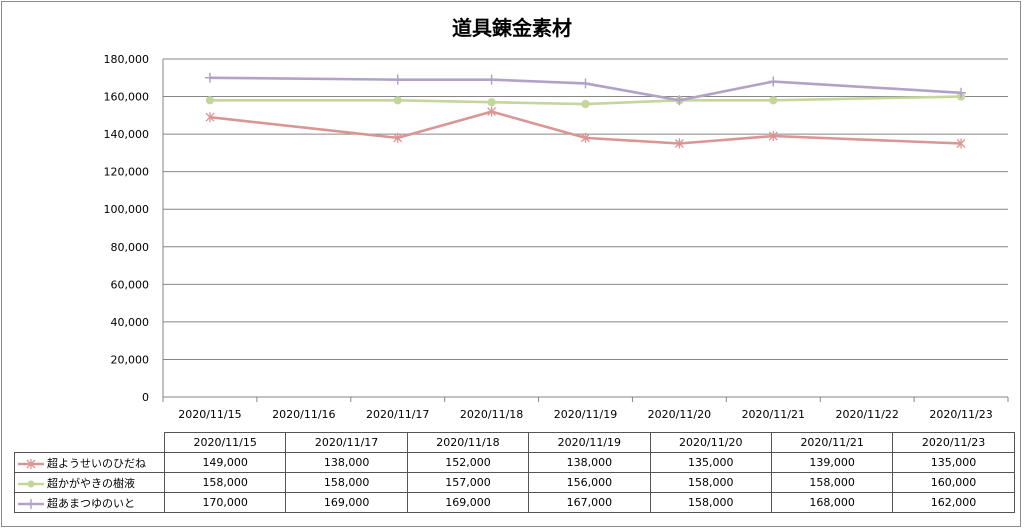  What do you see at coordinates (209, 414) in the screenshot?
I see `x-tick-label: 2020/11/15` at bounding box center [209, 414].